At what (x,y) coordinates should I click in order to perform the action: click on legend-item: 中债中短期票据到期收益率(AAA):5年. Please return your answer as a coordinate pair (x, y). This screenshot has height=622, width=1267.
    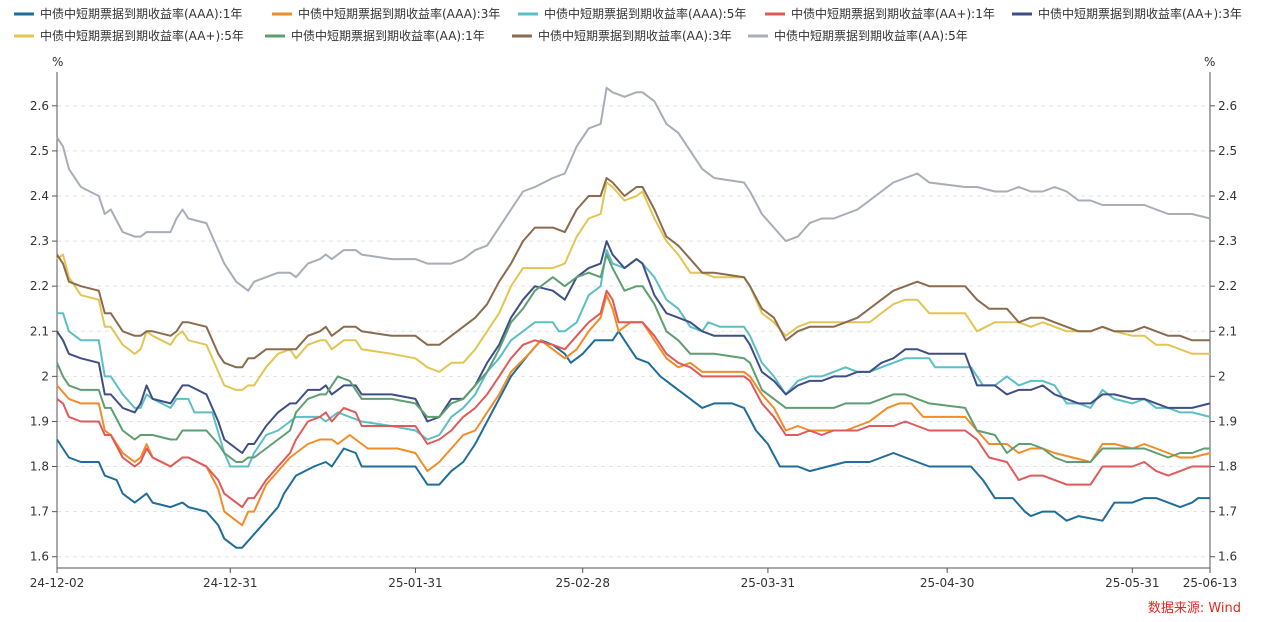
    Looking at the image, I should click on (632, 13).